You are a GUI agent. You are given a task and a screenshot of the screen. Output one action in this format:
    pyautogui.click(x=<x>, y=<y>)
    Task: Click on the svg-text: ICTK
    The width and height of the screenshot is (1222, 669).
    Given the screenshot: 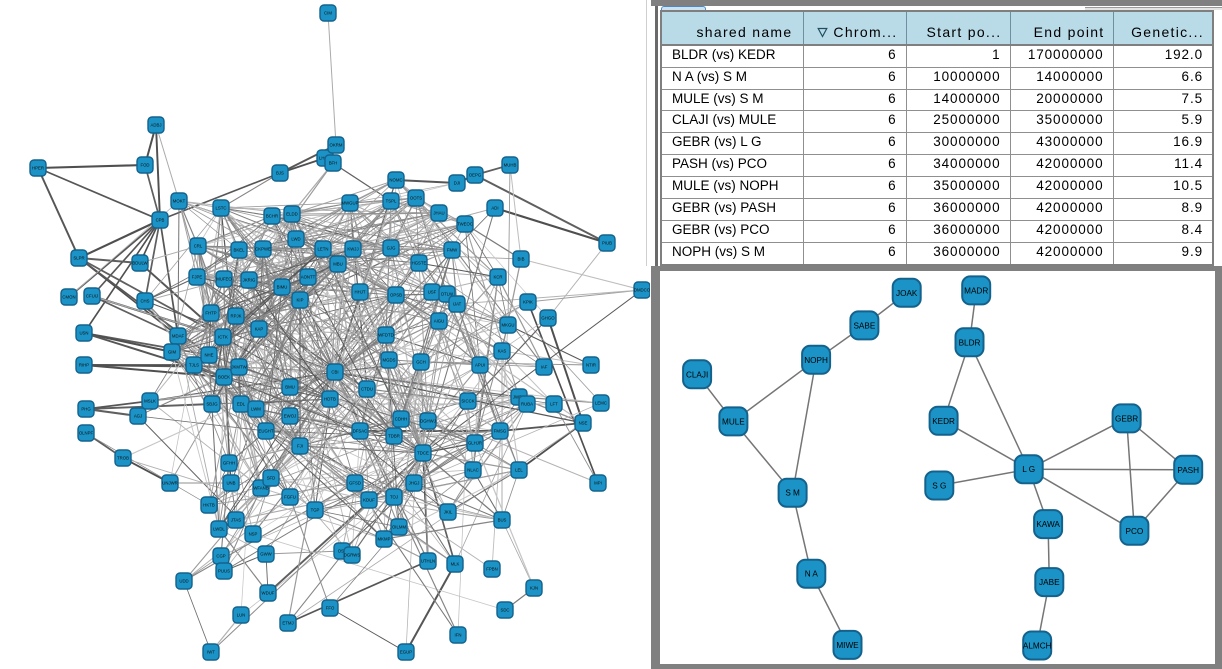 What is the action you would take?
    pyautogui.click(x=223, y=337)
    